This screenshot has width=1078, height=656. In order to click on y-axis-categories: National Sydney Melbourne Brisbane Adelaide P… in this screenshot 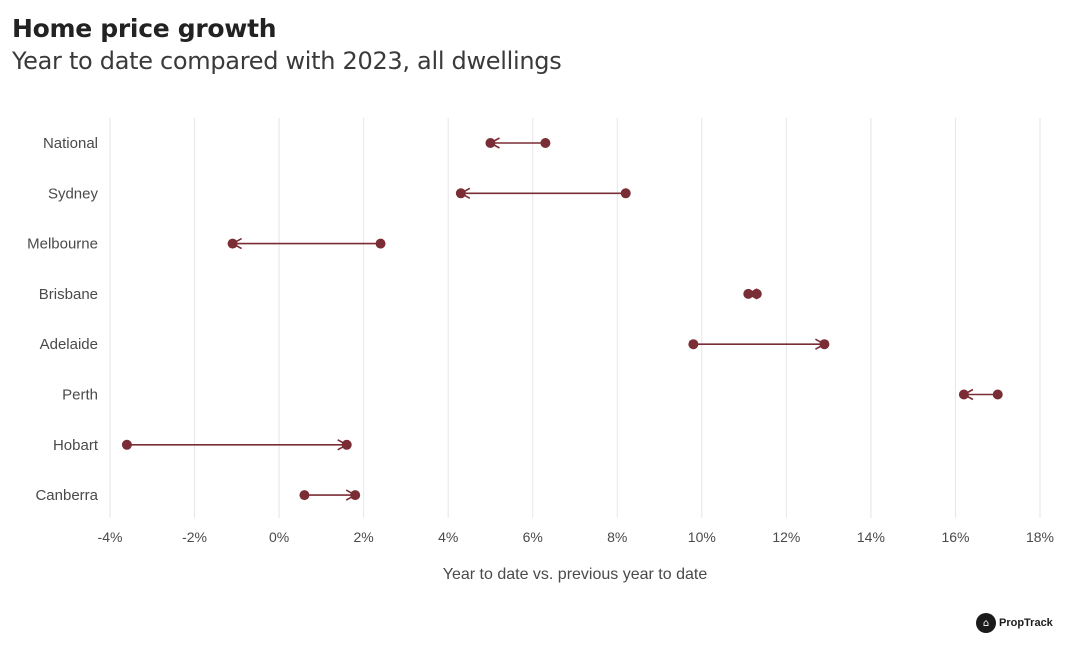, I will do `click(63, 319)`.